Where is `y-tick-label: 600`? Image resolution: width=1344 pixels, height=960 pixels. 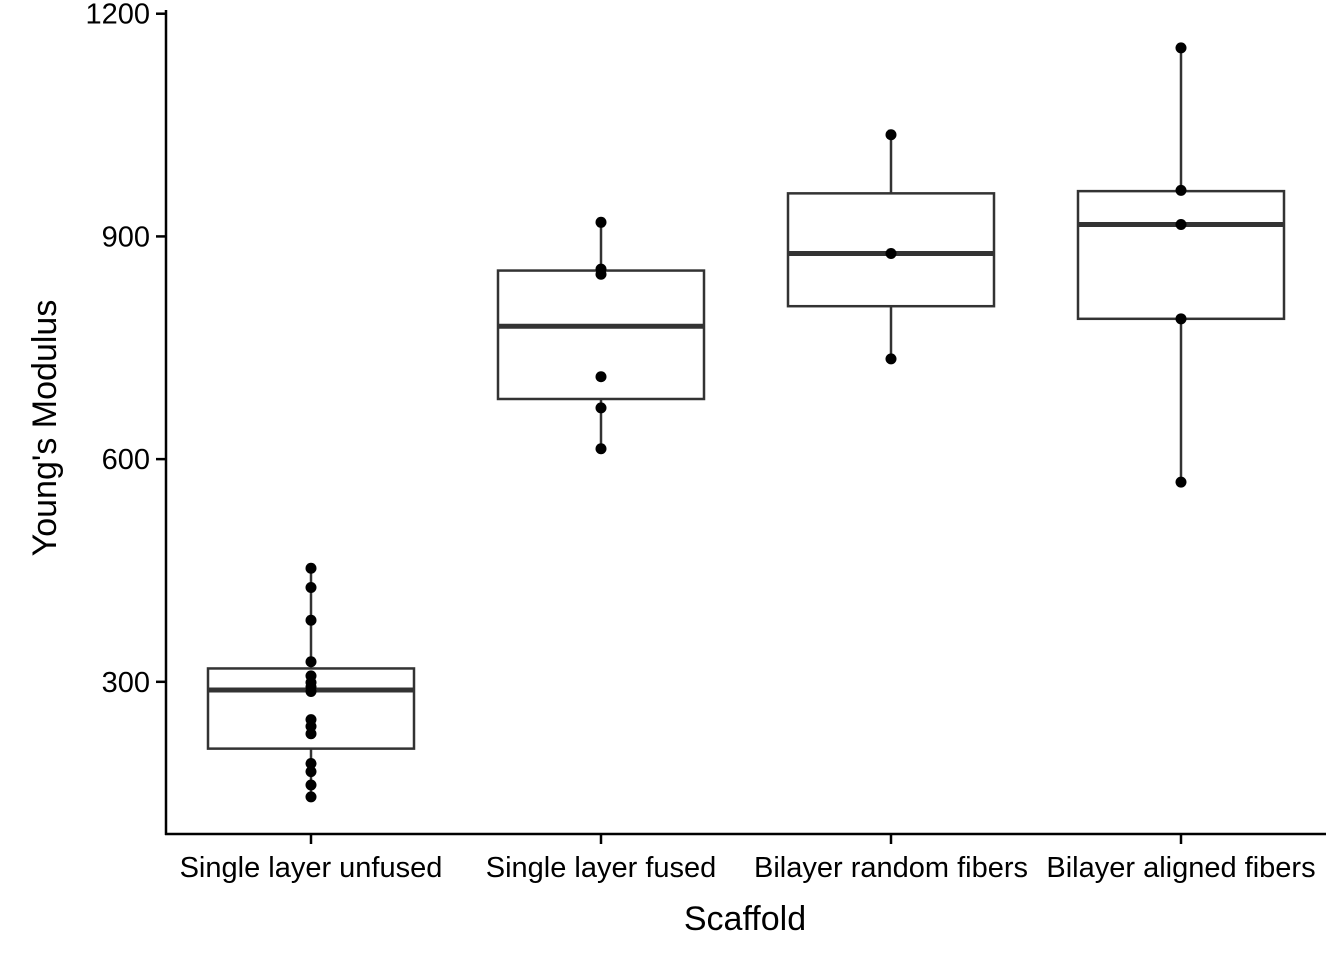
y-tick-label: 600 is located at coordinates (126, 460).